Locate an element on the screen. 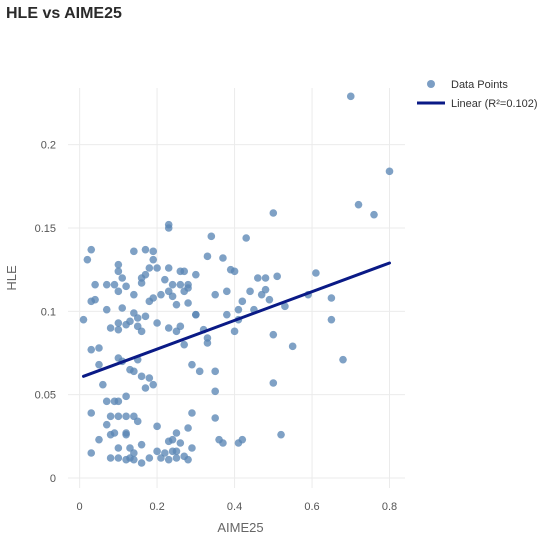 This screenshot has height=541, width=545. legend-line-label: Linear (R²=0.102) is located at coordinates (494, 104).